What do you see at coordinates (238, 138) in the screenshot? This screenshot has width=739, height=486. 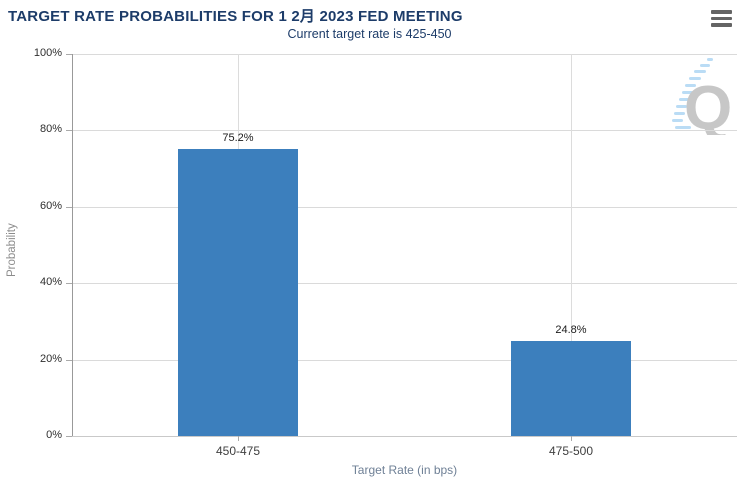 I see `bar-value-label: 75.2%` at bounding box center [238, 138].